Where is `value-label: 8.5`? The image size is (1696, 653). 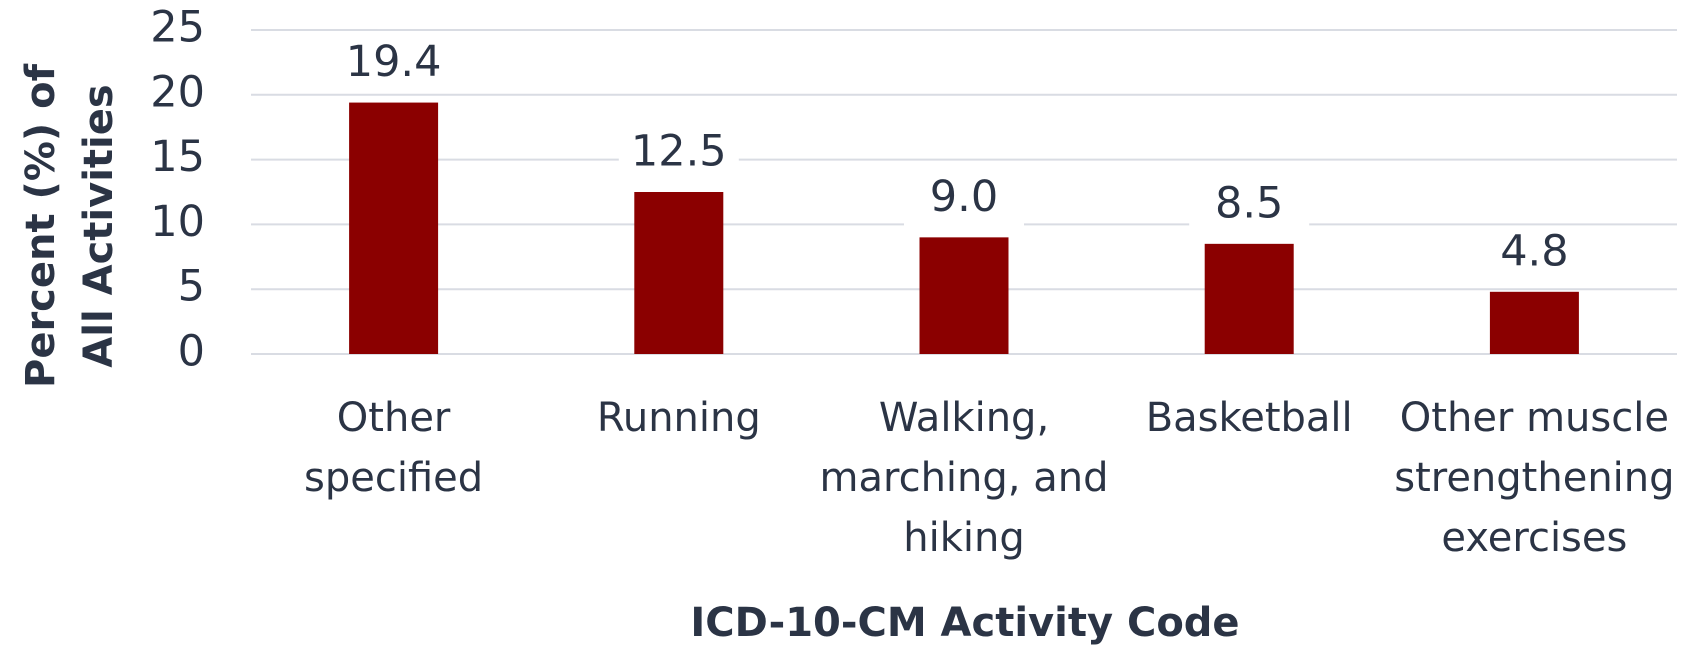
value-label: 8.5 is located at coordinates (1249, 203).